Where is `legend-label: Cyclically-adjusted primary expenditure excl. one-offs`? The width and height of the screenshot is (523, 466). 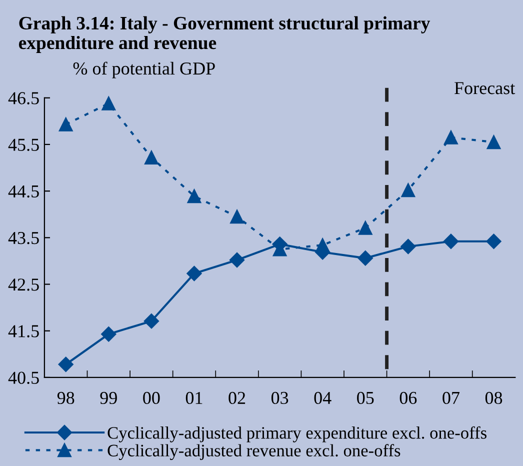
legend-label: Cyclically-adjusted primary expenditure excl. one-offs is located at coordinates (297, 434).